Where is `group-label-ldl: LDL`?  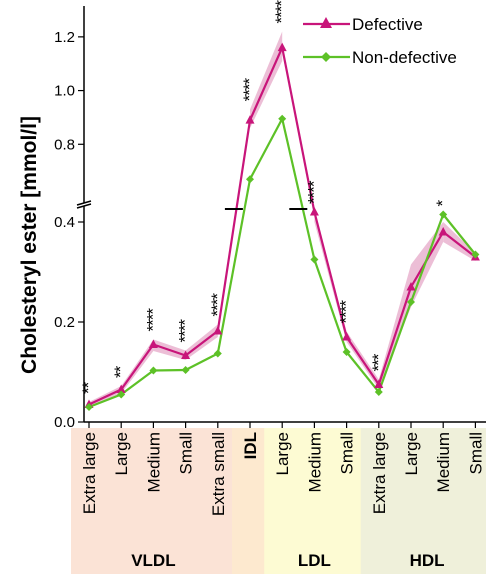 group-label-ldl: LDL is located at coordinates (314, 560).